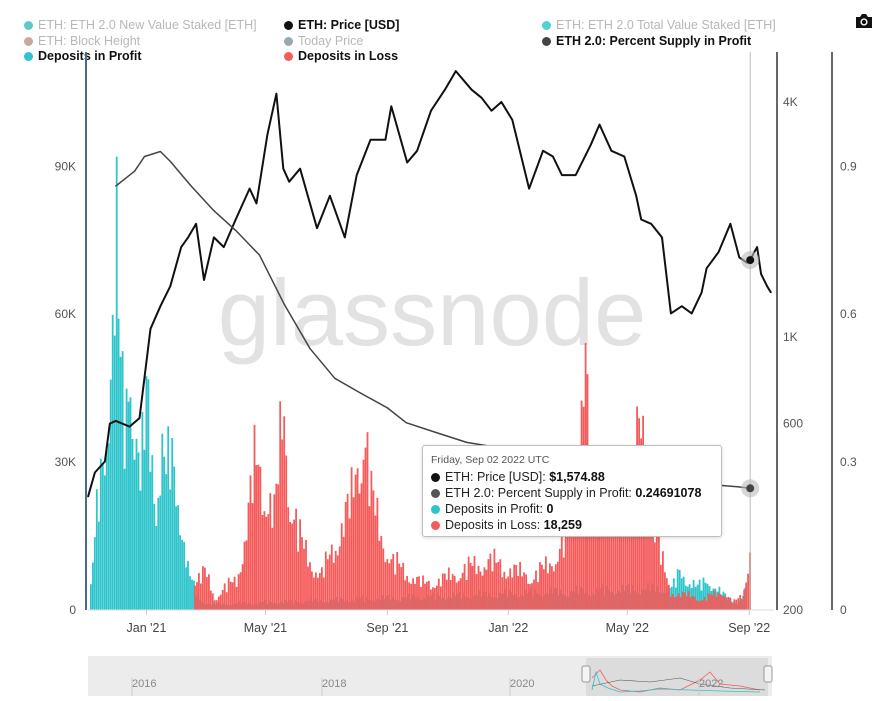  Describe the element at coordinates (586, 674) in the screenshot. I see `navigator-left-handle` at that location.